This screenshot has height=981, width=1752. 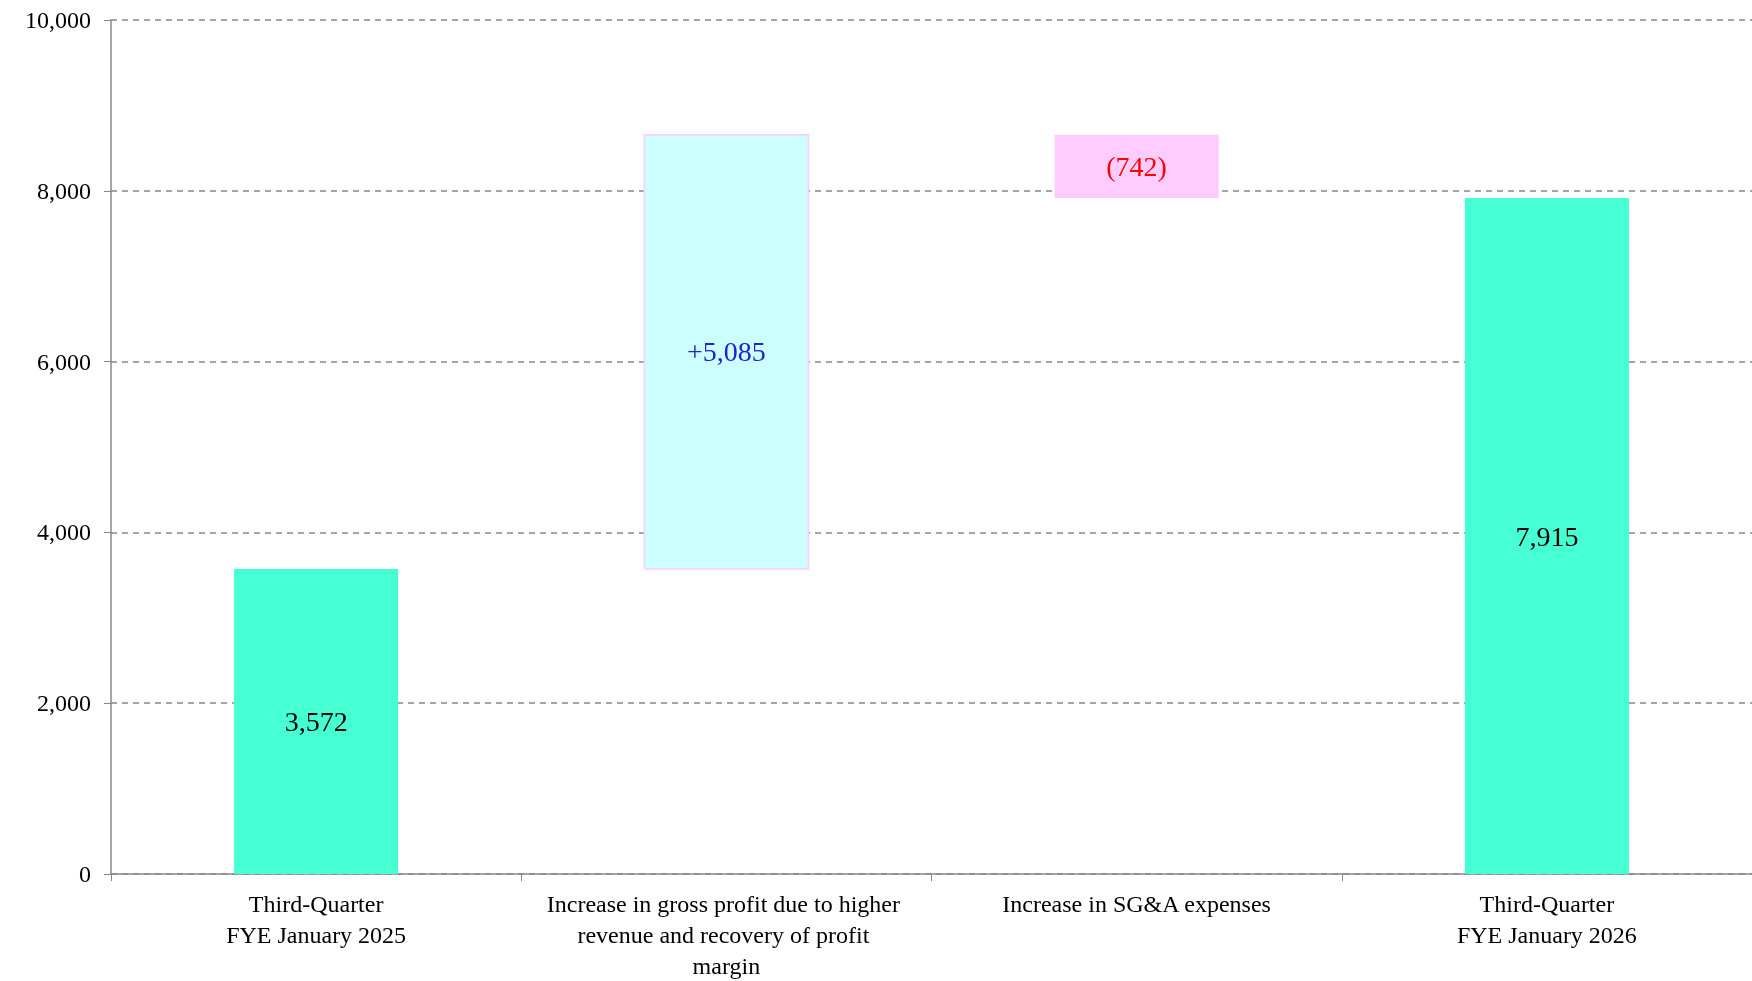 I want to click on y-tick-label: 10,000, so click(x=58, y=20).